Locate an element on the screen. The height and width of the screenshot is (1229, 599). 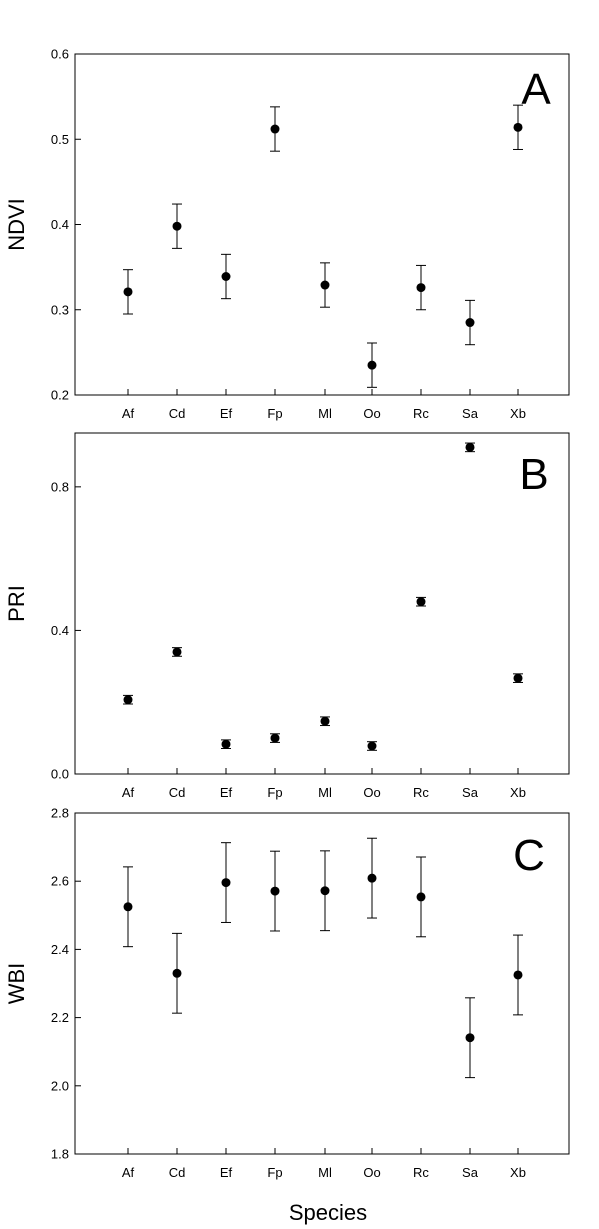
panel-letter: C is located at coordinates (529, 855).